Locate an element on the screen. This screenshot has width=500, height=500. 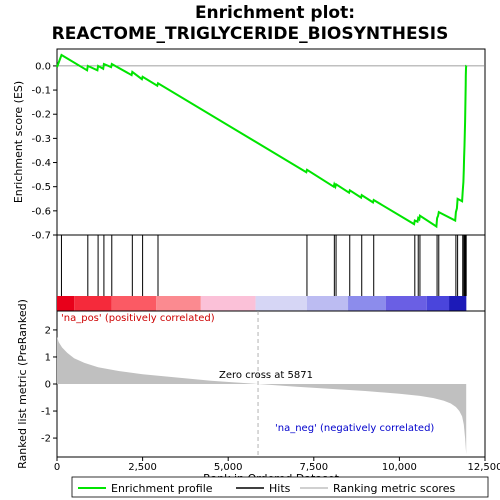
ranking-heat-bar is located at coordinates (262, 303).